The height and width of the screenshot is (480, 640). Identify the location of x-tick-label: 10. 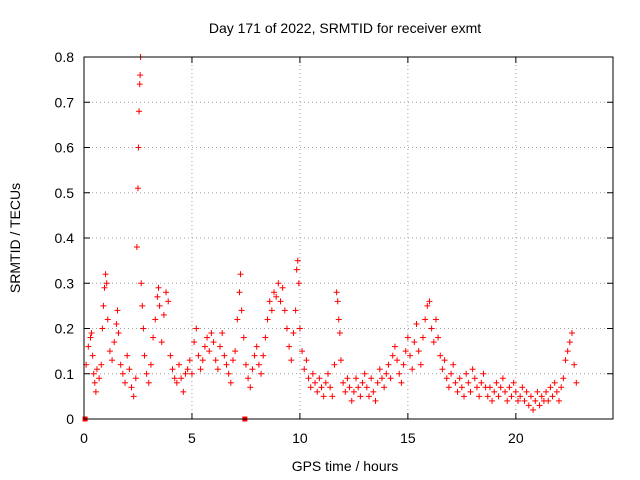
(300, 438).